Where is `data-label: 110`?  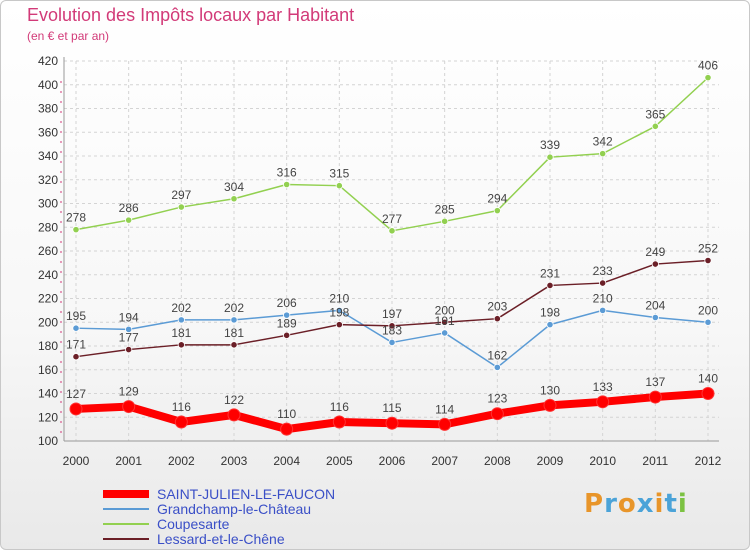 data-label: 110 is located at coordinates (286, 414).